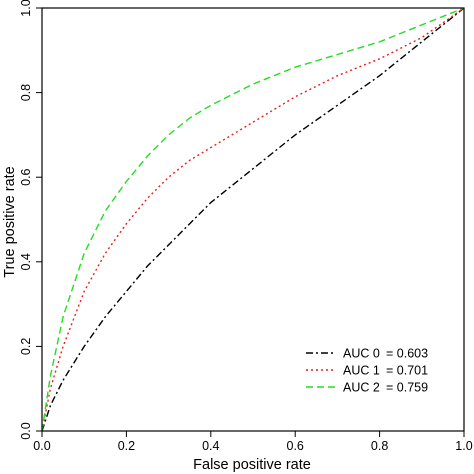 Image resolution: width=474 pixels, height=474 pixels. What do you see at coordinates (407, 388) in the screenshot?
I see `legend-value-2: = 0.759` at bounding box center [407, 388].